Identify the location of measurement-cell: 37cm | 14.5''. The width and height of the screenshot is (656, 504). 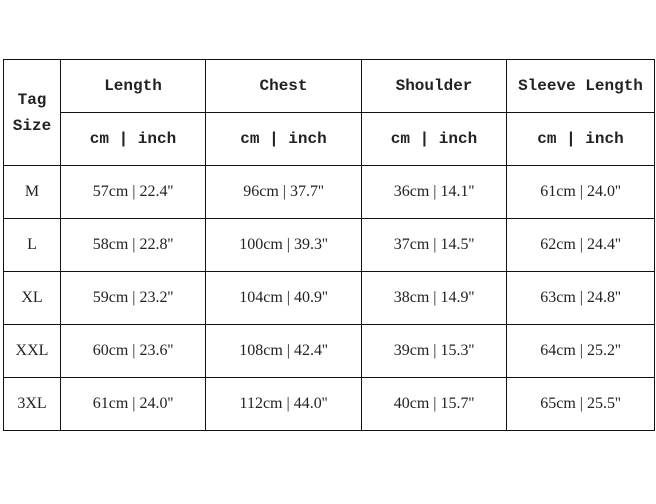
(434, 245).